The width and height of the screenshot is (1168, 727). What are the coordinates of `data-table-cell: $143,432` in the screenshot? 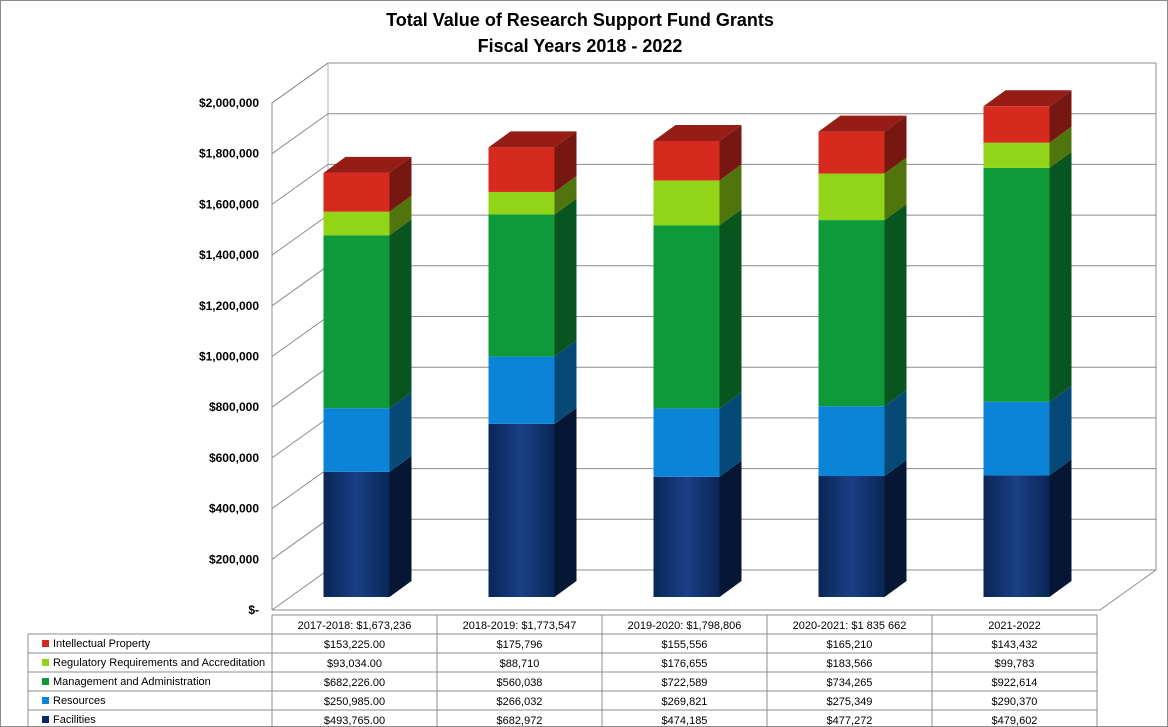 It's located at (1015, 645).